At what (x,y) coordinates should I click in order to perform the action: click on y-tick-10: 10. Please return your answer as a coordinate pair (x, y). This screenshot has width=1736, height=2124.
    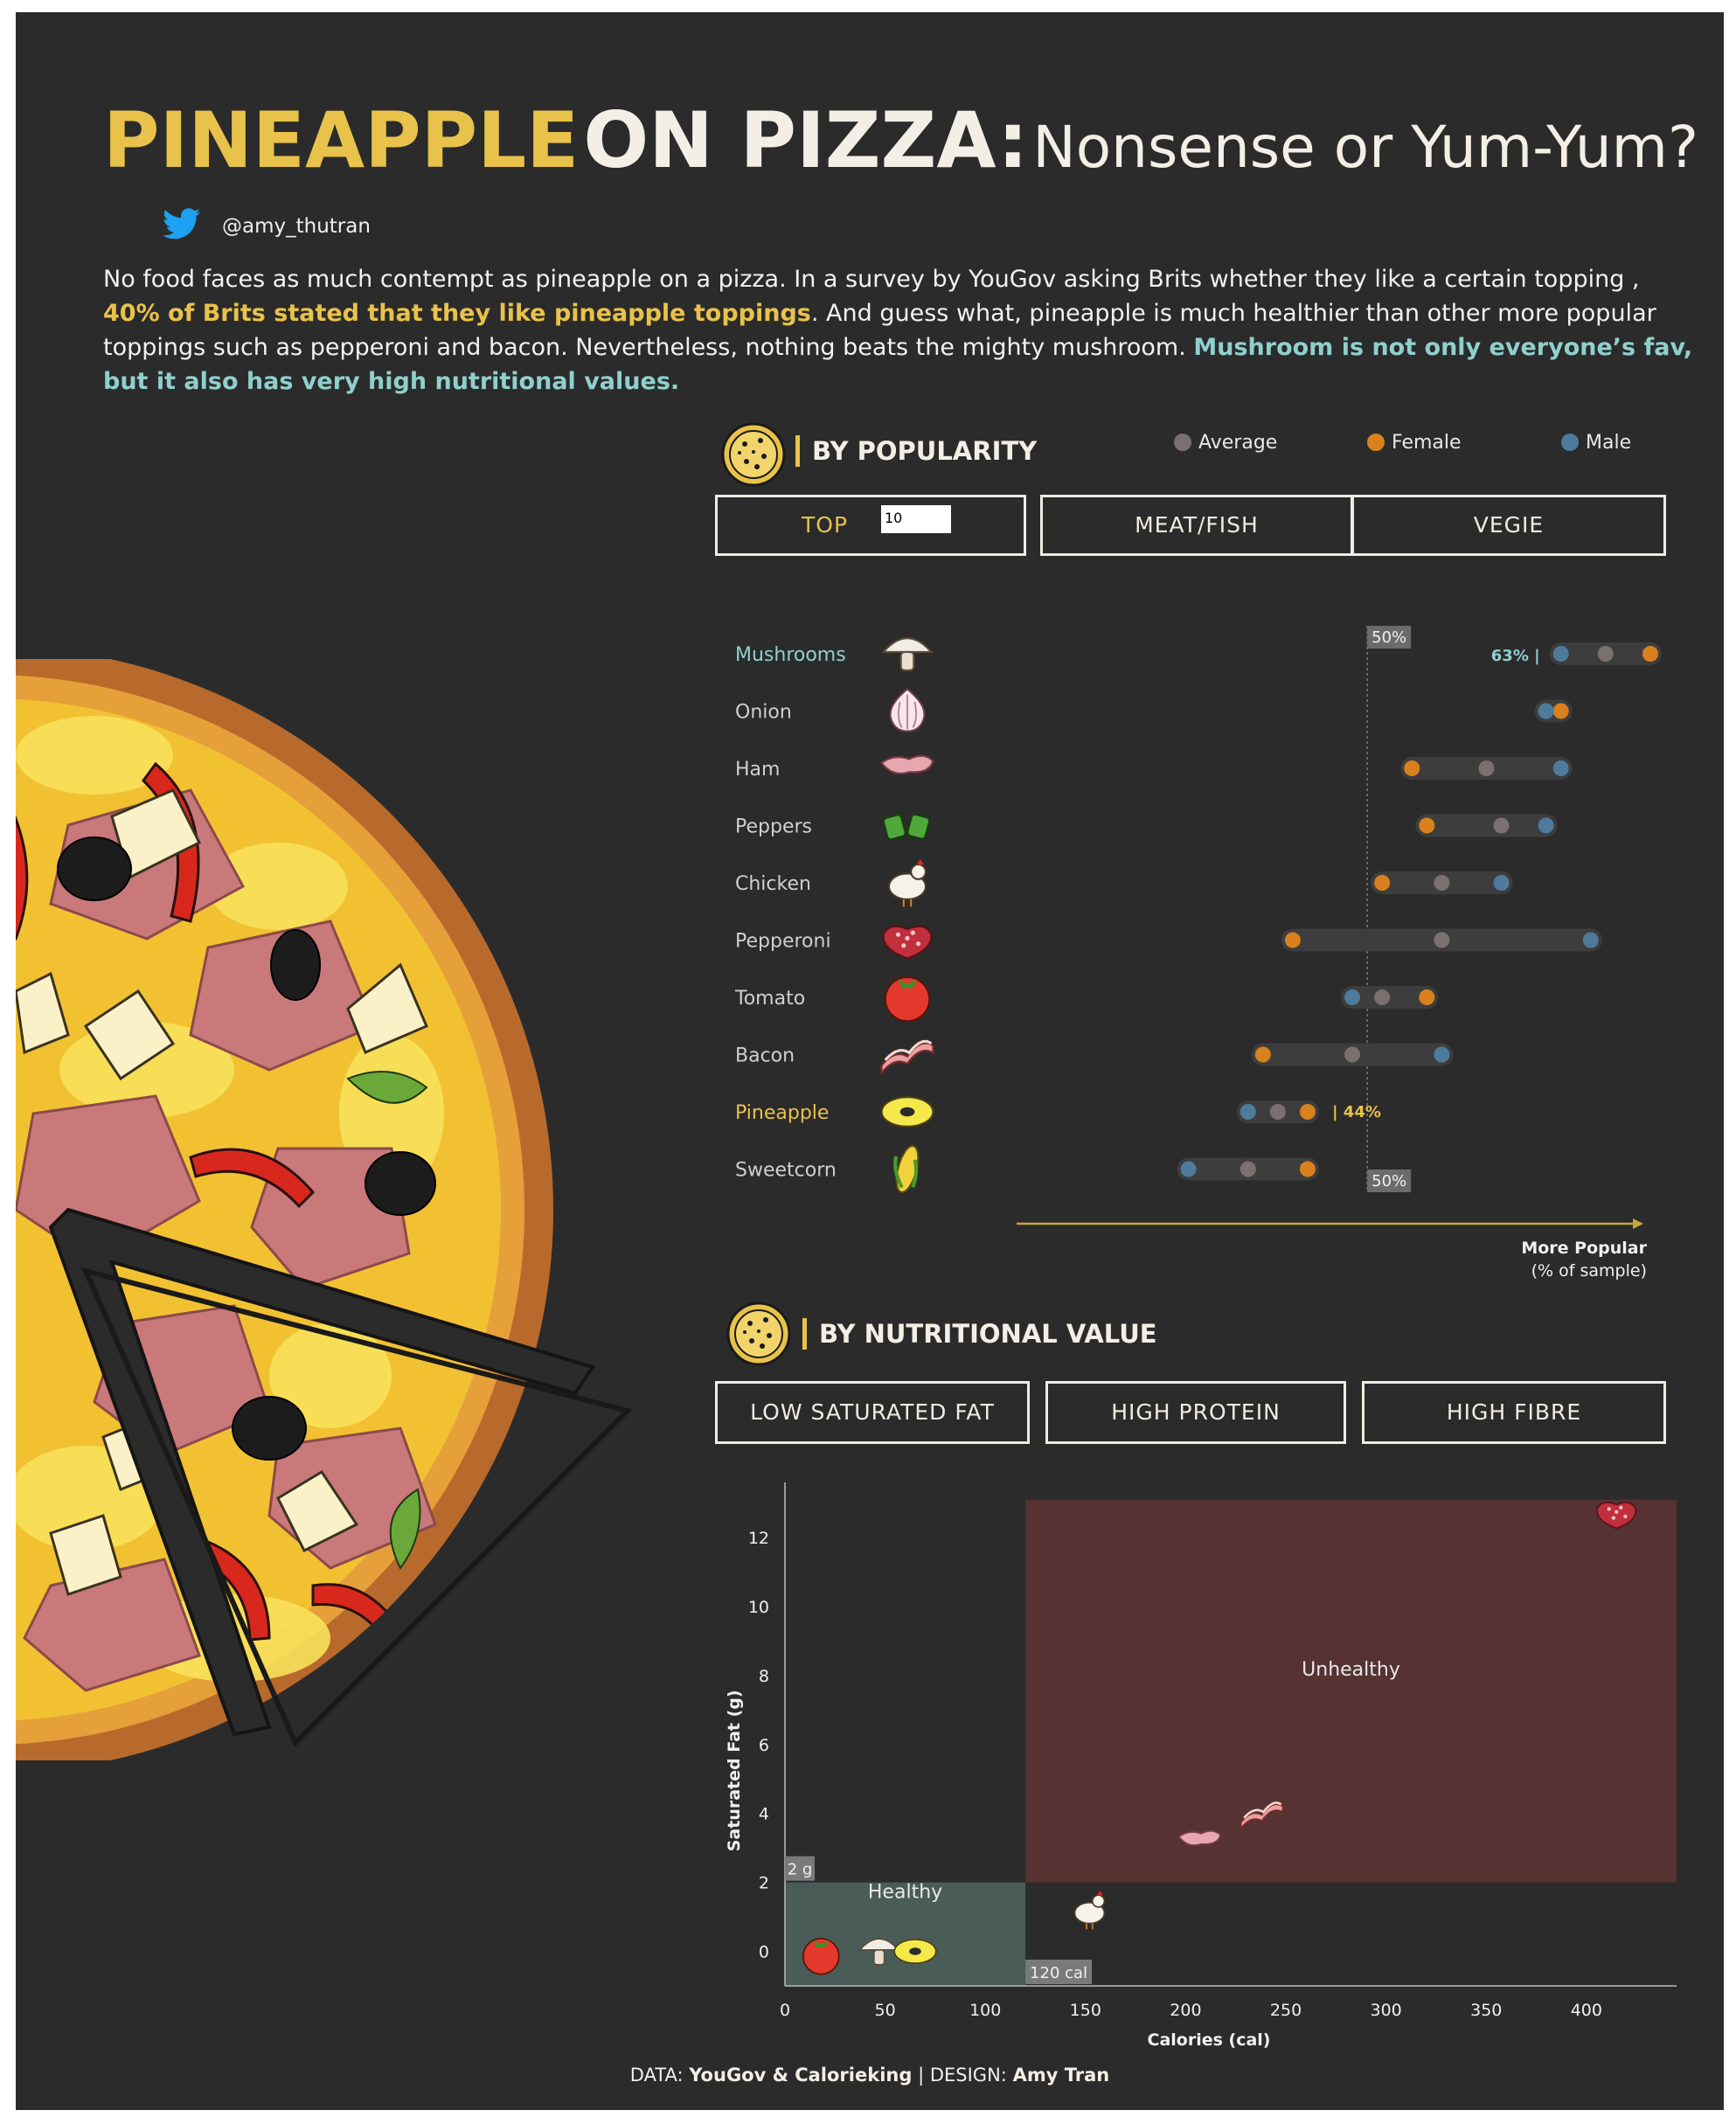
    Looking at the image, I should click on (758, 1607).